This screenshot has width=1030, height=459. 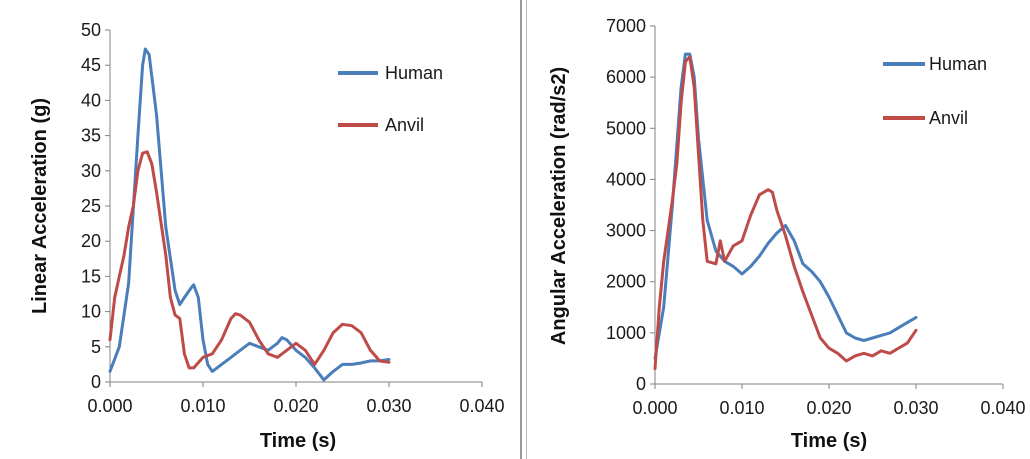 I want to click on y-axis-title: Linear Acceleration (g), so click(x=40, y=206).